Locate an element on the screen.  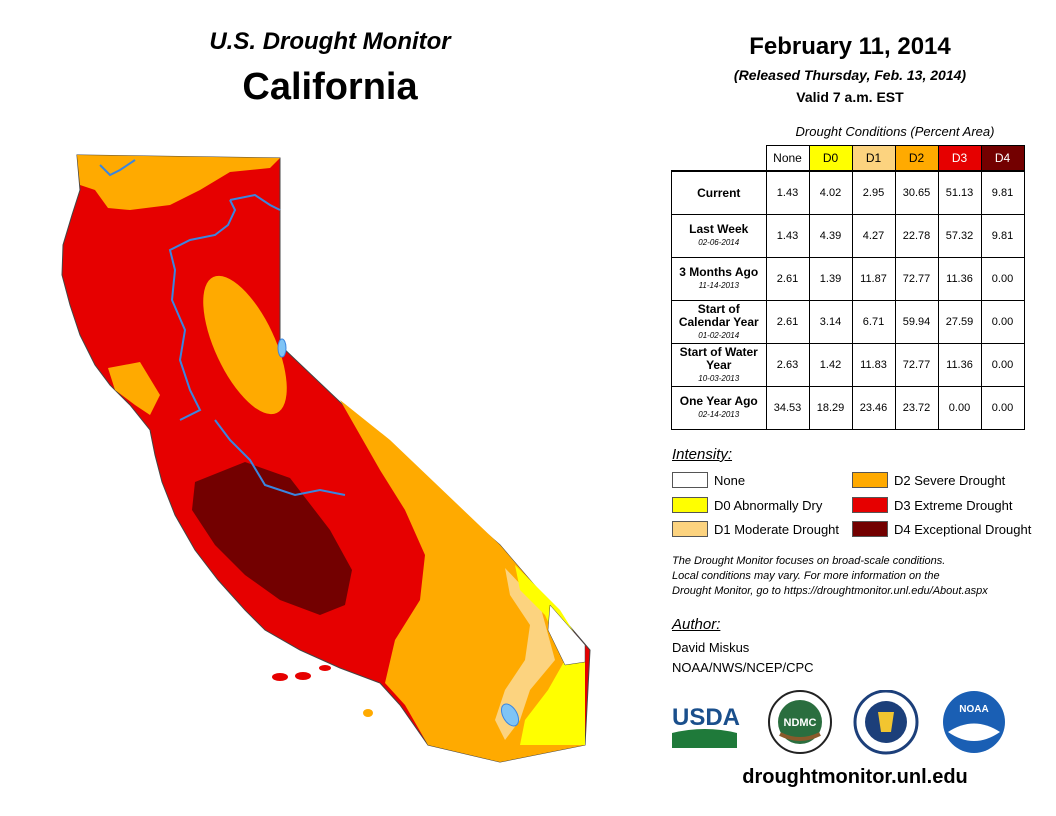
table-cell: 57.32 is located at coordinates (959, 236).